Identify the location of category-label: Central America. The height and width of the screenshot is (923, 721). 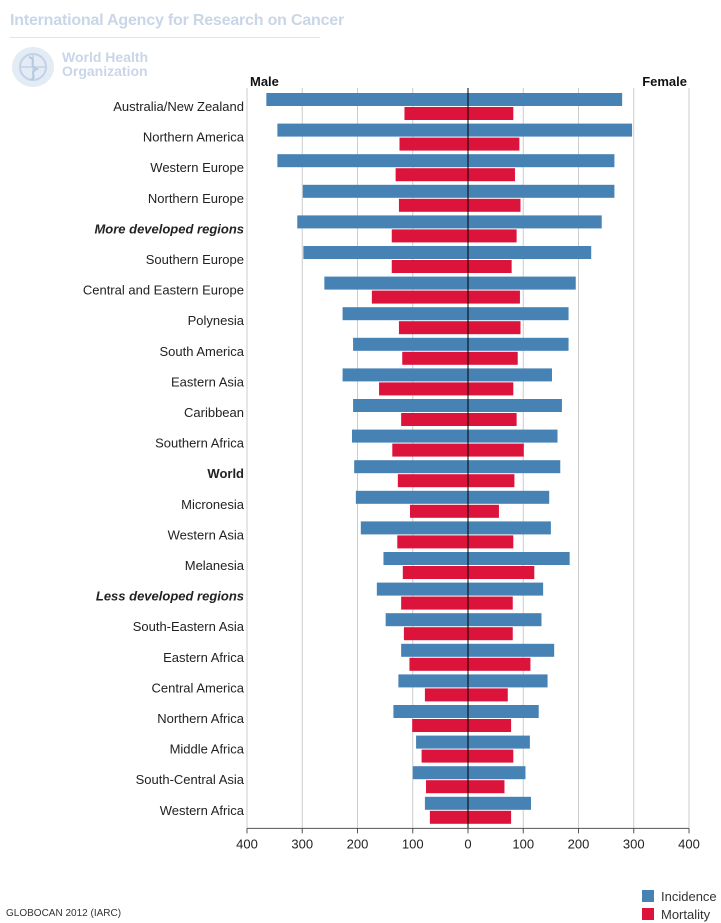
(198, 687).